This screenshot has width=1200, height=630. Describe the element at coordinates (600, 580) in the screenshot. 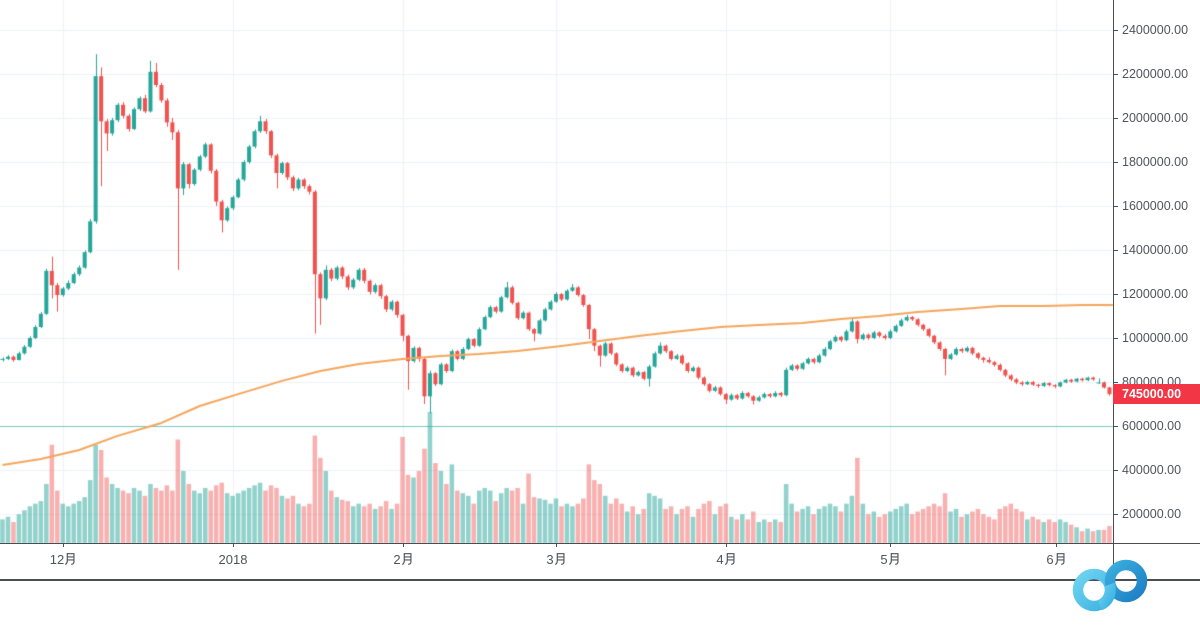

I see `widget-bottom-border` at that location.